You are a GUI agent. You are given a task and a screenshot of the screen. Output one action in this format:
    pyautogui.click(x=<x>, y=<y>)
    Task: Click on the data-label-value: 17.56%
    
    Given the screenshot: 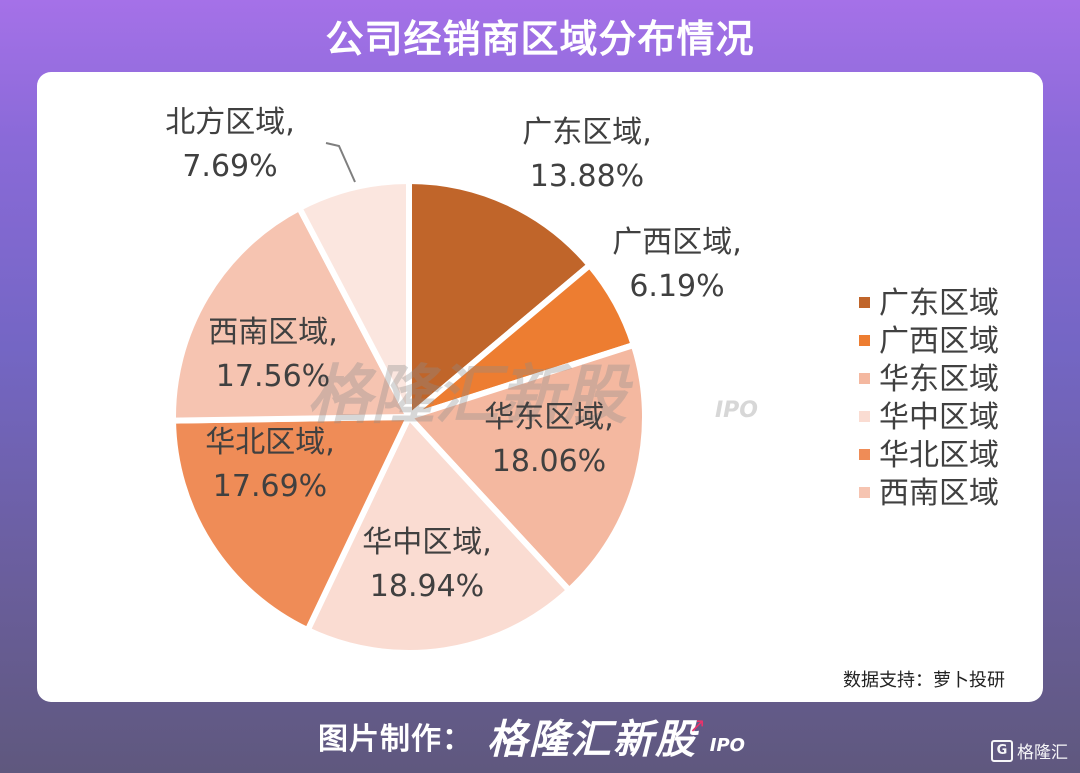 What is the action you would take?
    pyautogui.click(x=273, y=376)
    